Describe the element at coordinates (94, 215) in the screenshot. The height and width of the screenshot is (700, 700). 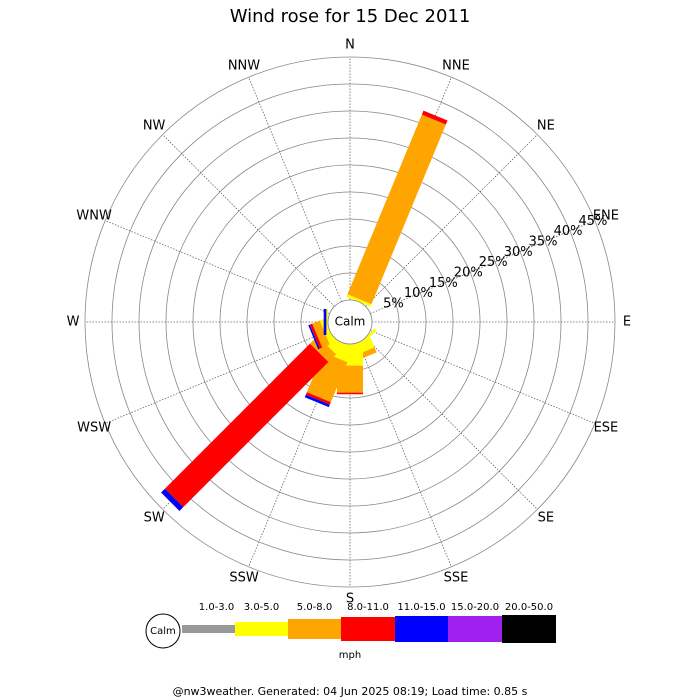
I see `direction-label: WNW` at that location.